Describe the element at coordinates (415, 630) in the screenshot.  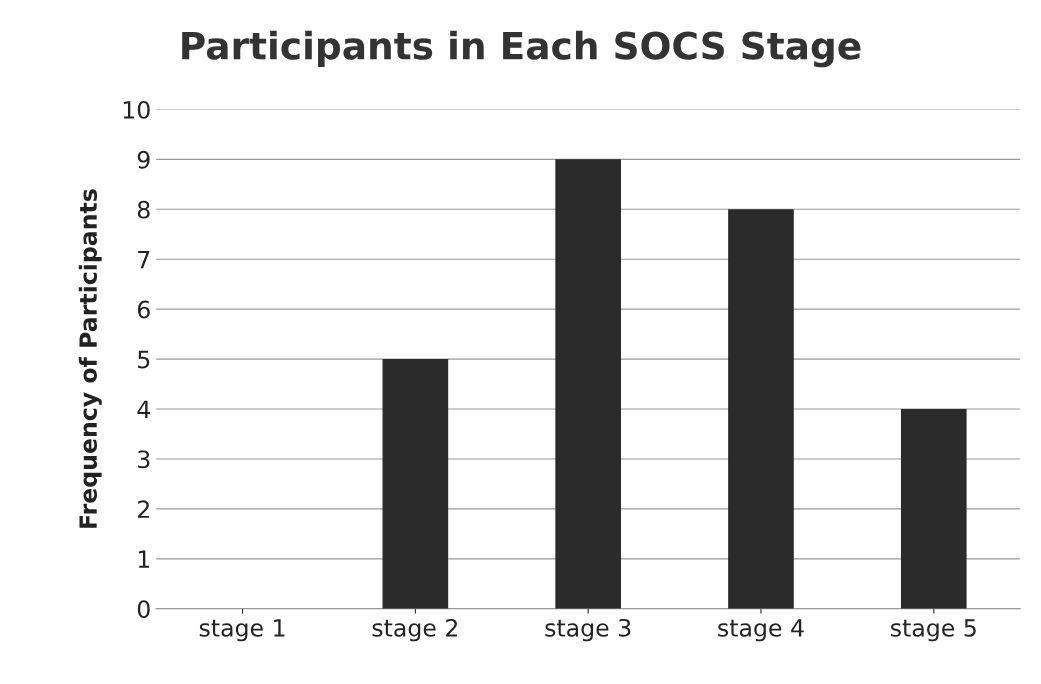
I see `x-tick-label: stage 2` at that location.